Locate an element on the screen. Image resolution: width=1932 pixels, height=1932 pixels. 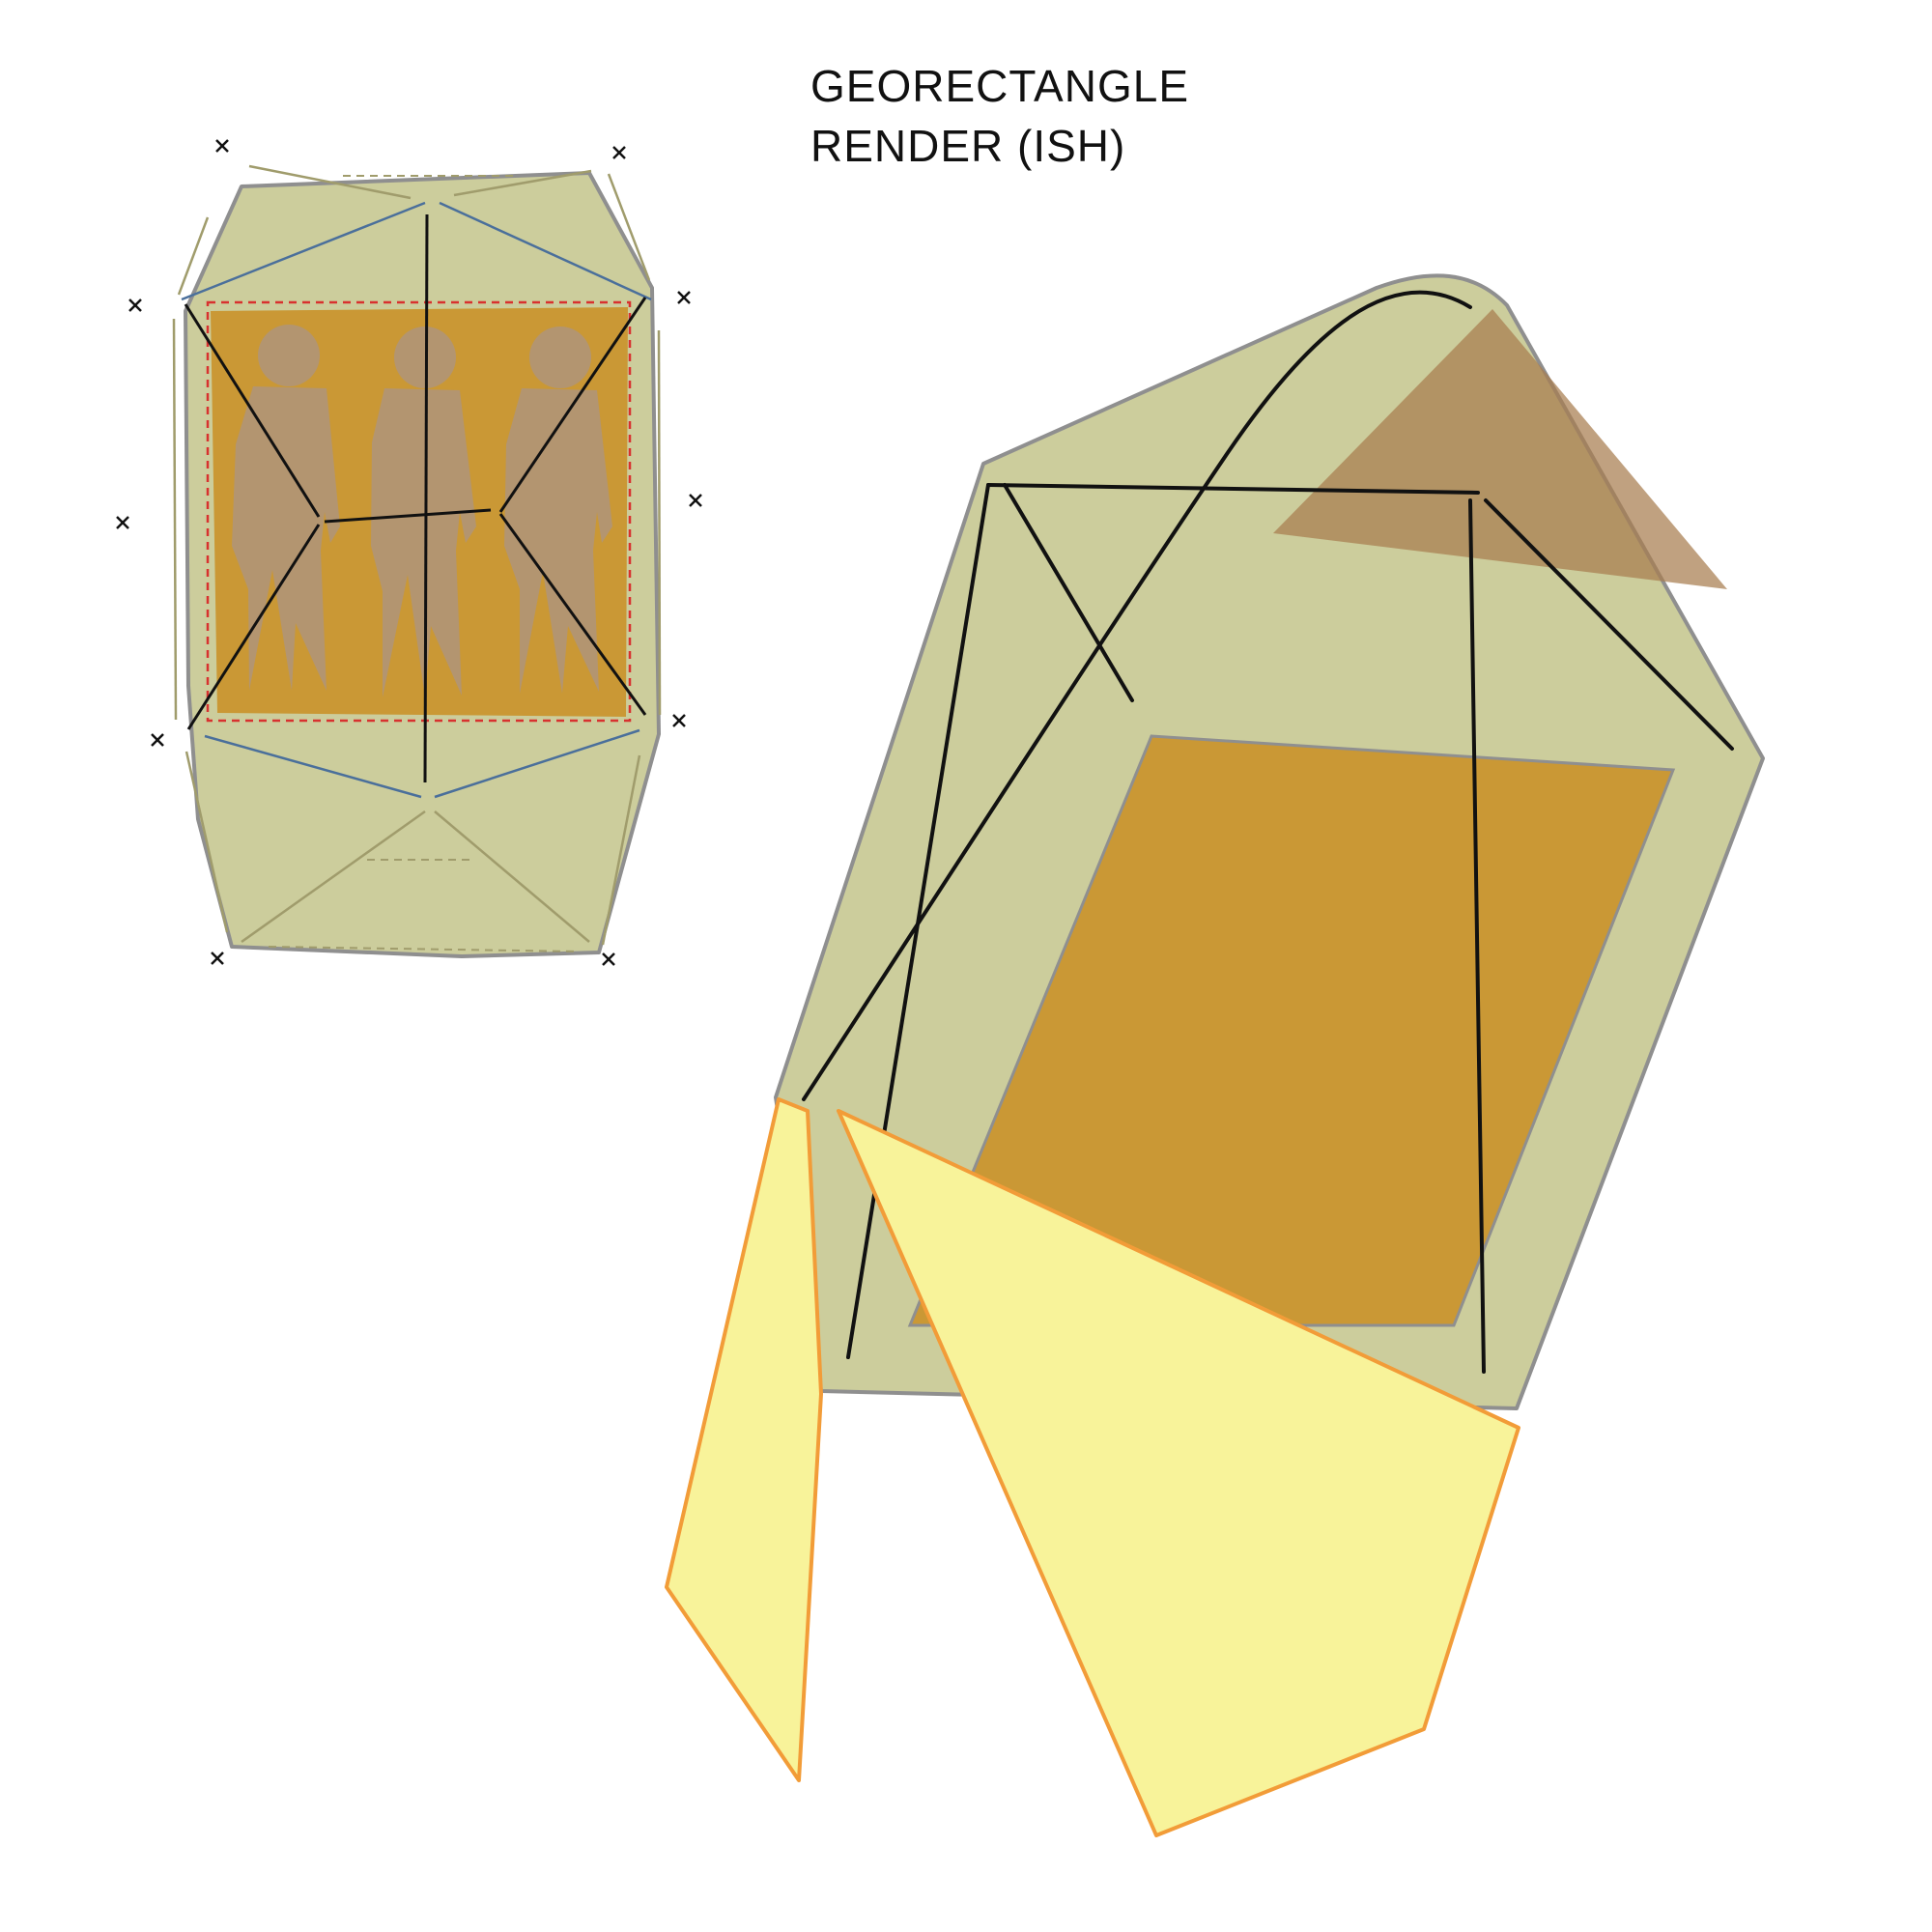
blue-guide-lines is located at coordinates (416, 500).